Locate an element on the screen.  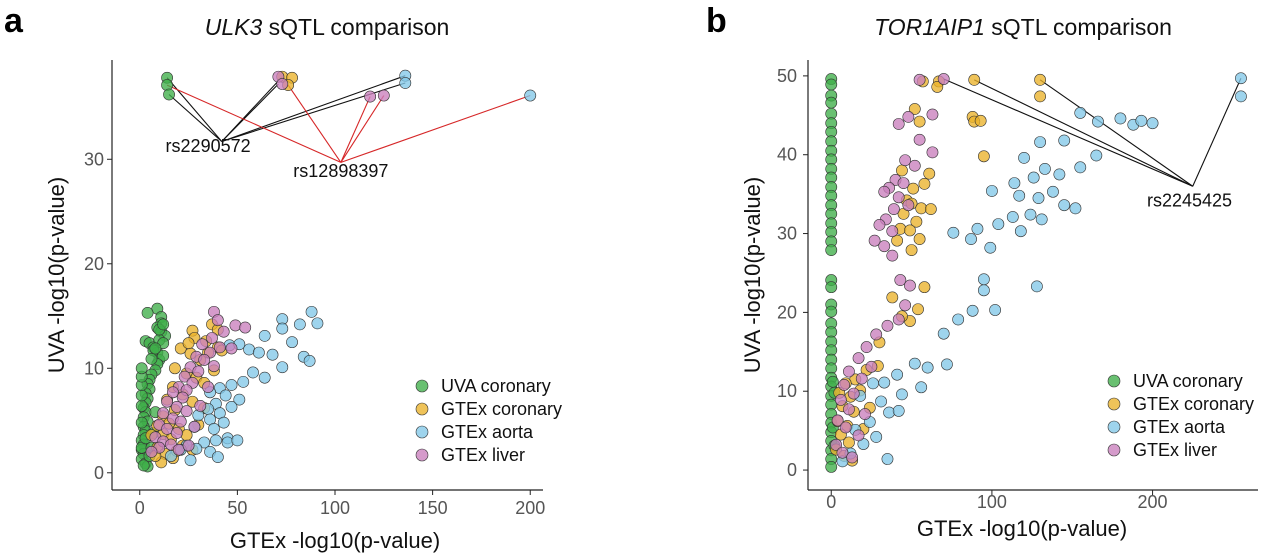
x-tick-label: 150 is located at coordinates (433, 508).